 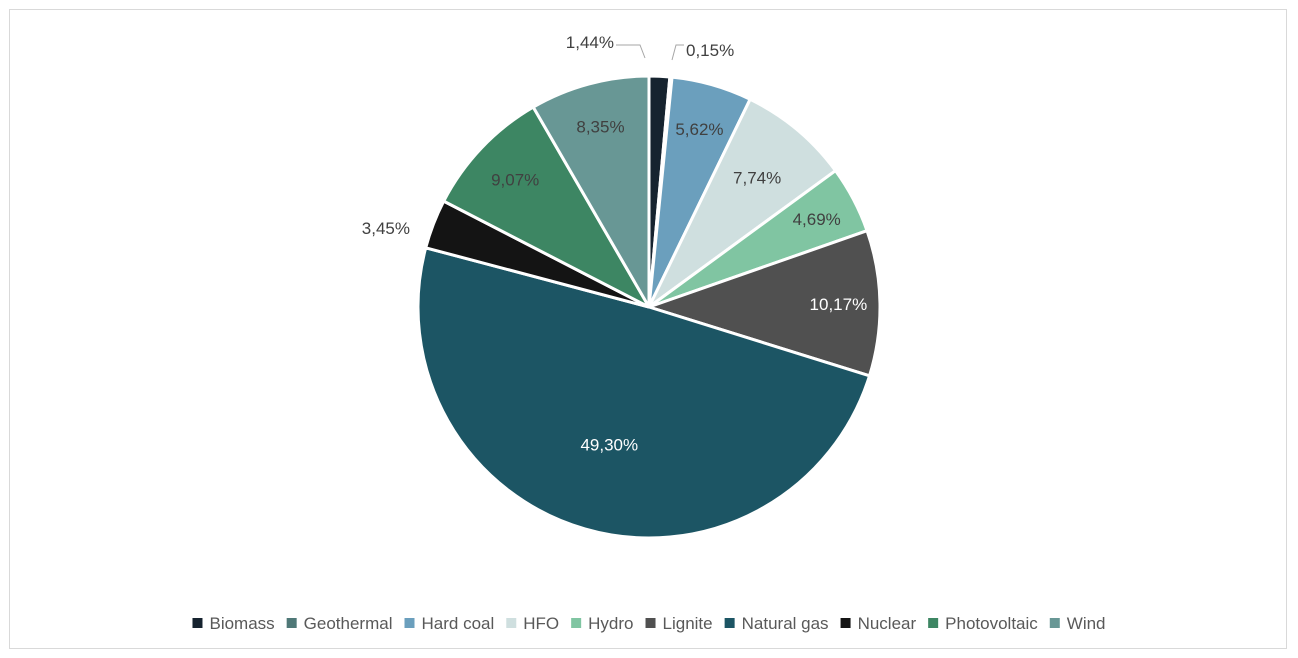 I want to click on data-label-hard-coal: 5,62%, so click(x=699, y=129).